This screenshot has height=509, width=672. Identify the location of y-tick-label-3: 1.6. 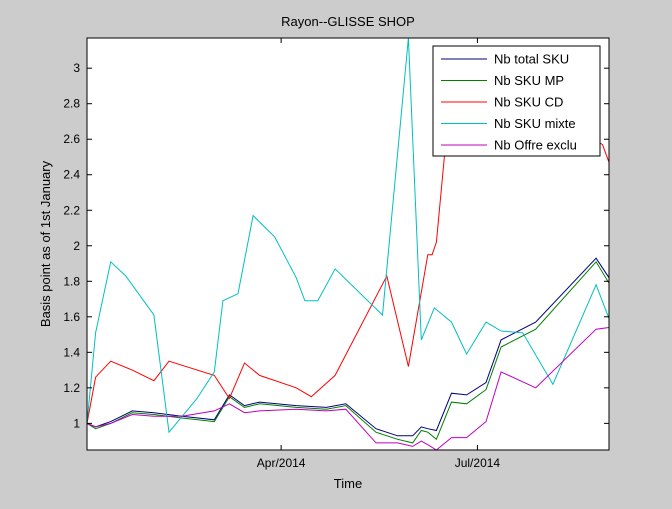
(71, 317).